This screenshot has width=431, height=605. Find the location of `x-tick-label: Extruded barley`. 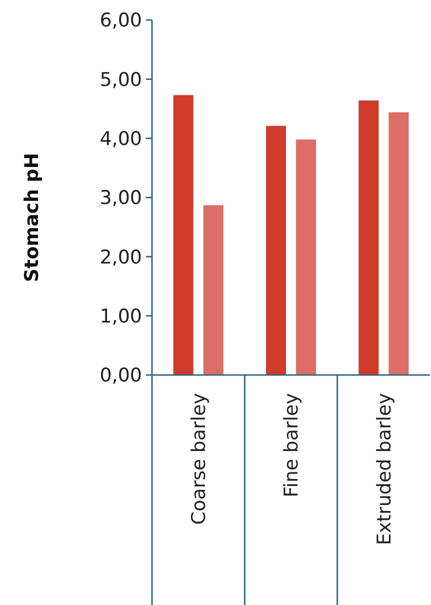

x-tick-label: Extruded barley is located at coordinates (384, 469).